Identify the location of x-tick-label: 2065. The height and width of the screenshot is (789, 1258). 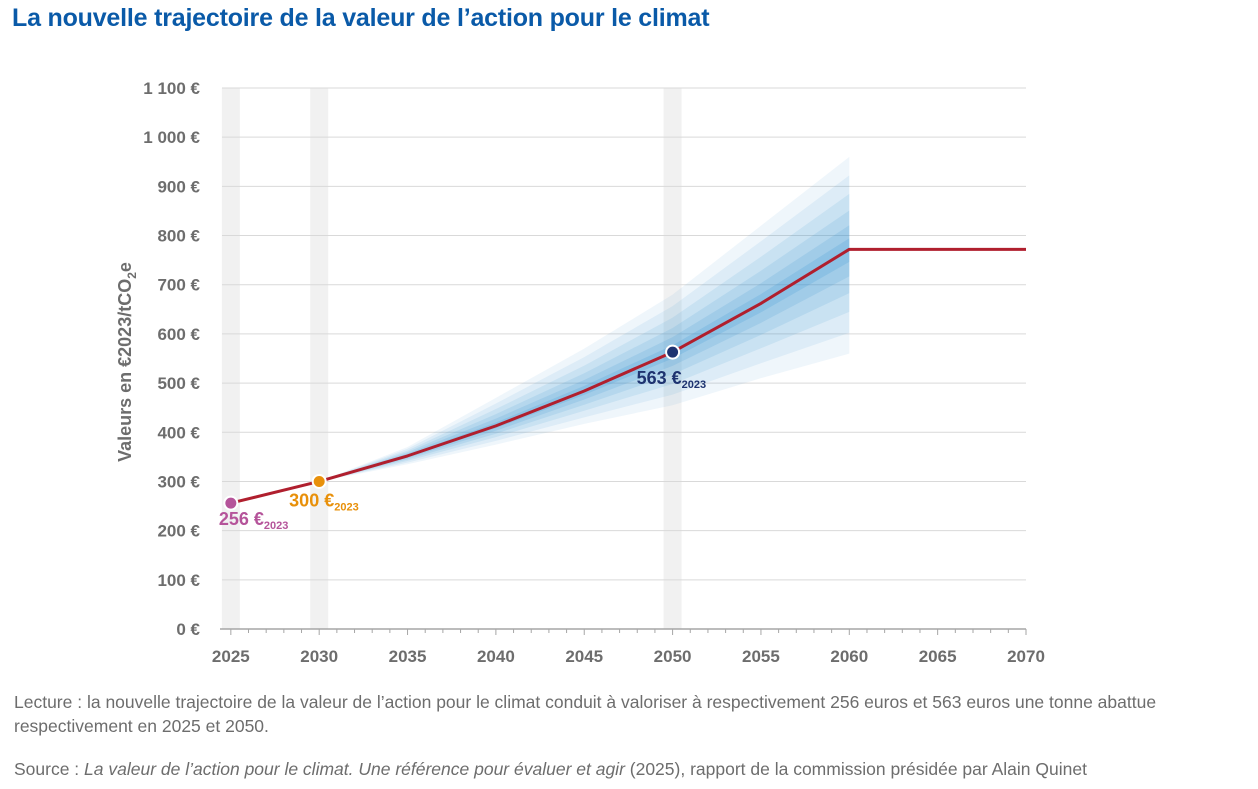
(938, 656).